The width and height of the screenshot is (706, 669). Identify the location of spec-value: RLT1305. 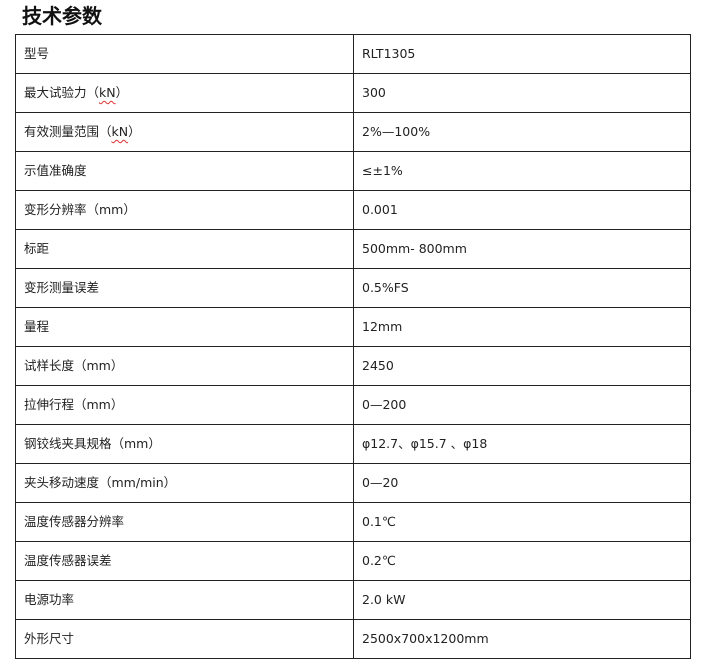
(522, 54).